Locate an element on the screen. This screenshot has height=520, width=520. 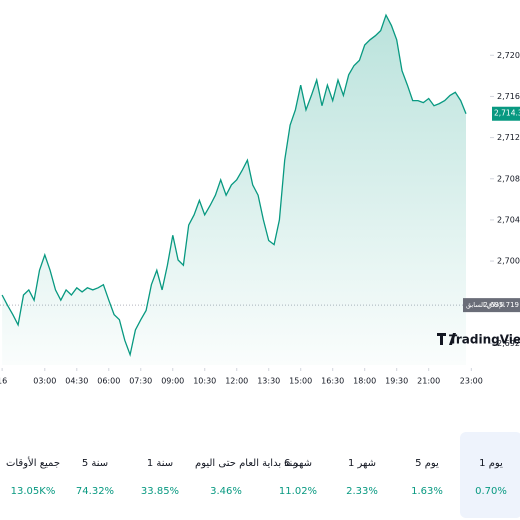
brand-logo: TradingView is located at coordinates (478, 340).